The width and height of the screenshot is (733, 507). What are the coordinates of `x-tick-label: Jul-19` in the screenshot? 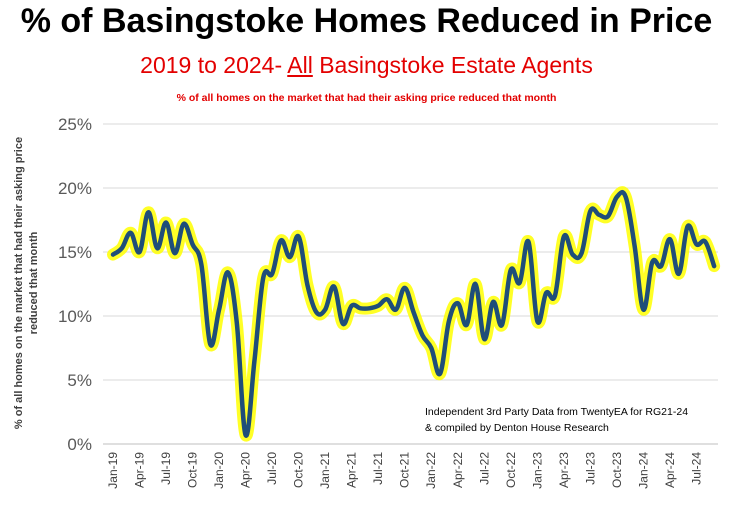 It's located at (166, 468).